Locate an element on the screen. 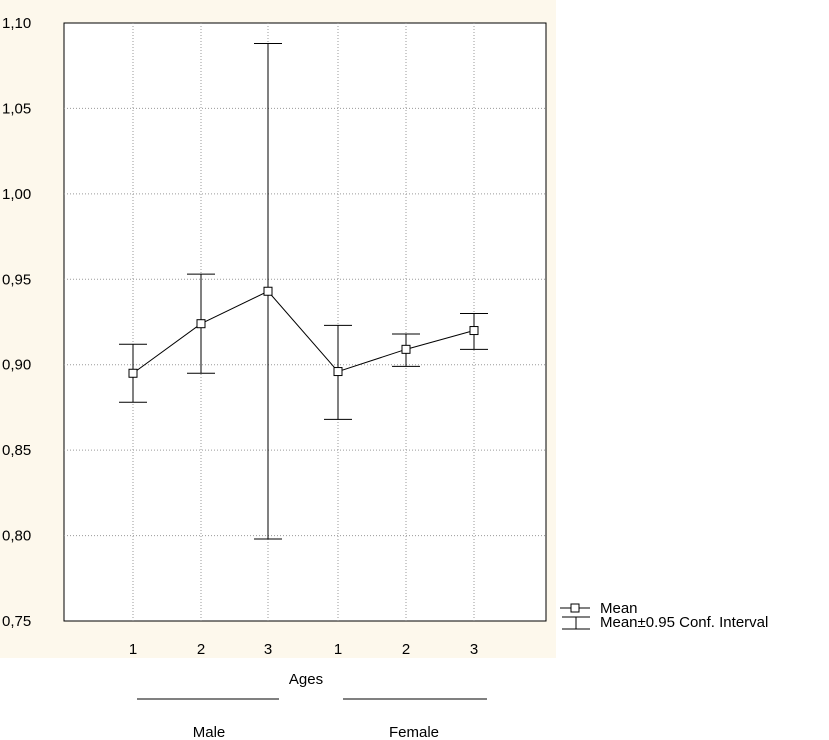 This screenshot has height=740, width=829. group-label-male: Male is located at coordinates (209, 732).